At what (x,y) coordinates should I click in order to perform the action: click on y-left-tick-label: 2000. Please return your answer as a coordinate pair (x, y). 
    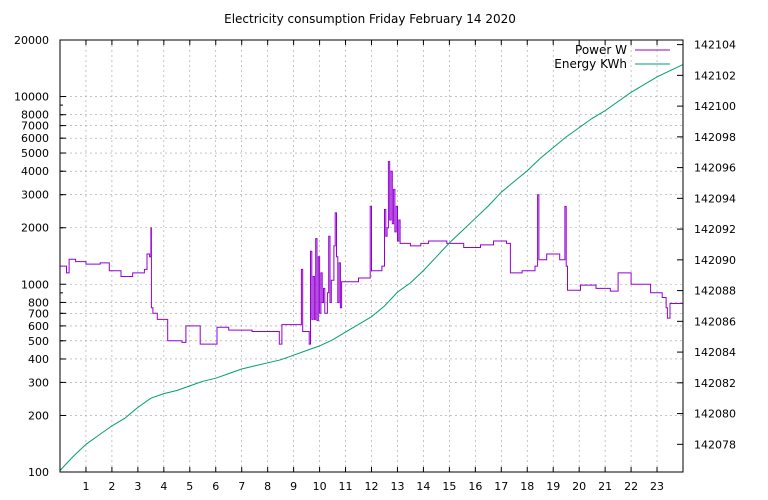
    Looking at the image, I should click on (35, 228).